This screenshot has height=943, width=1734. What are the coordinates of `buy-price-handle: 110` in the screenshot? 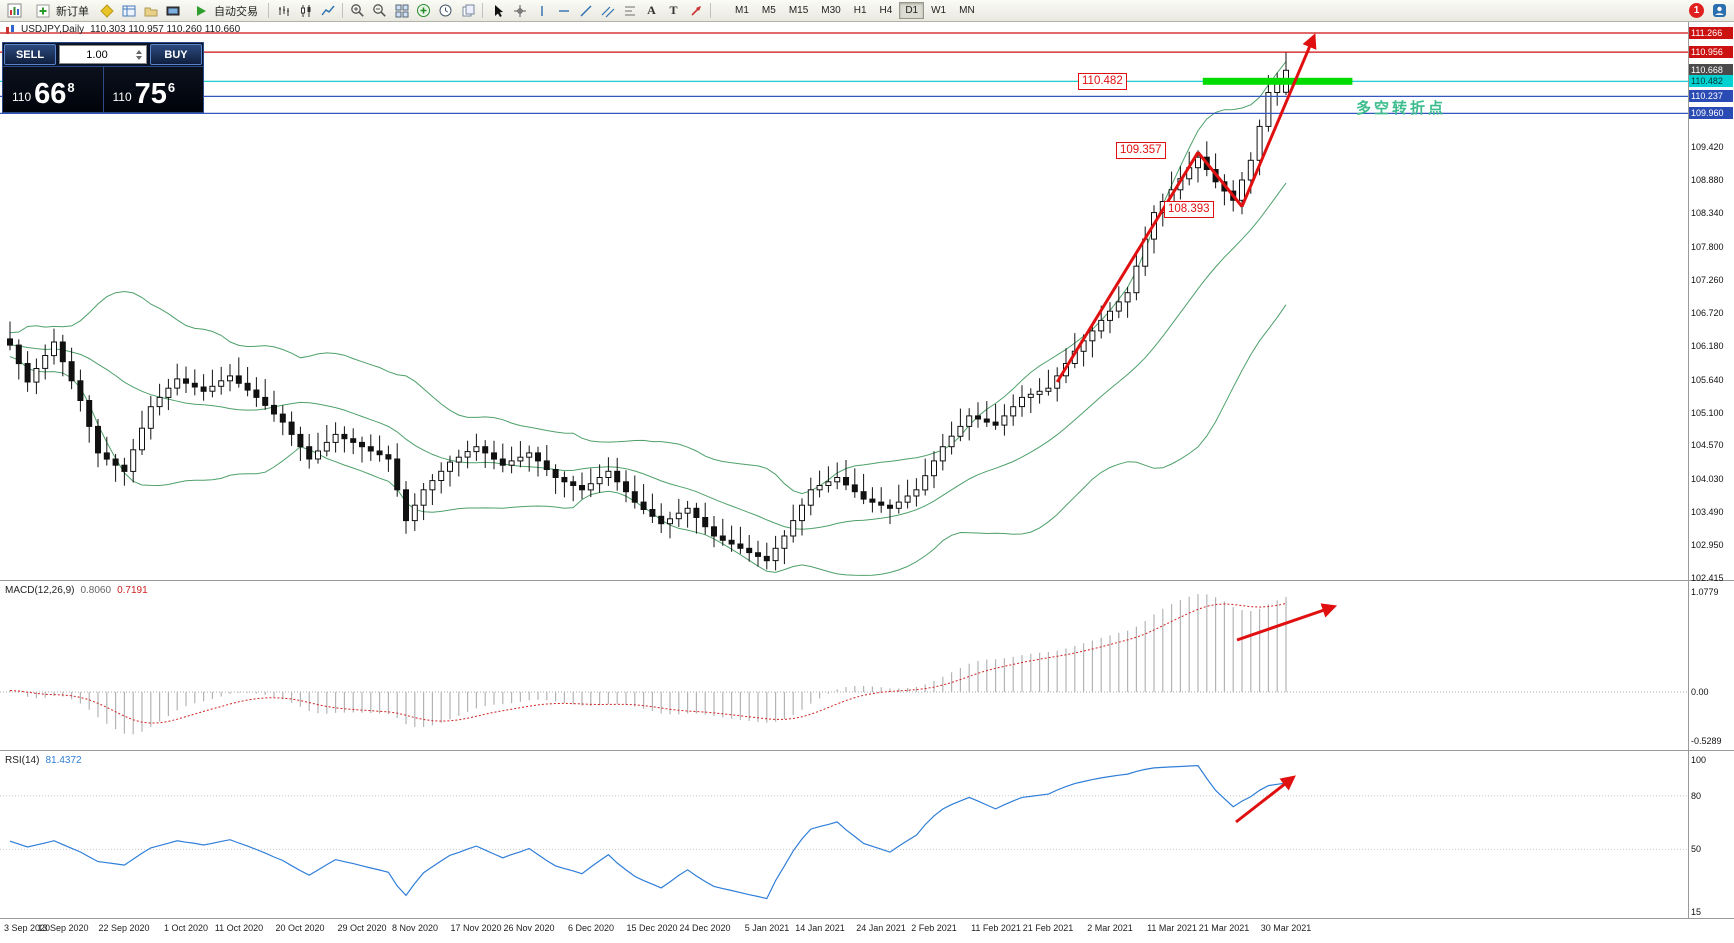 It's located at (122, 97).